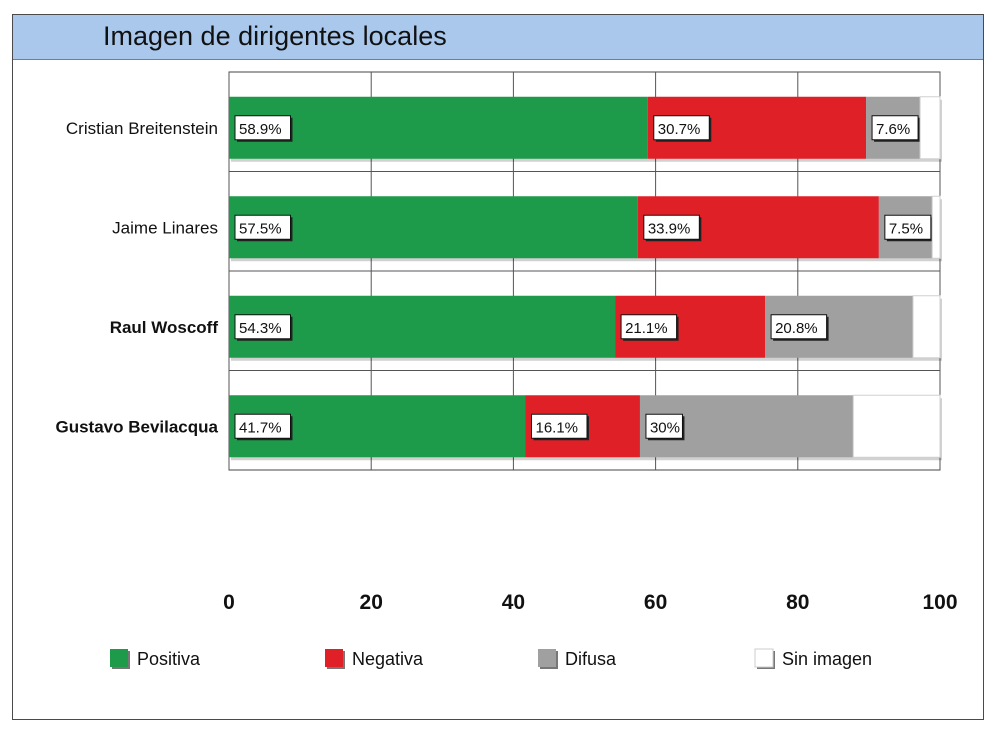  I want to click on data-label: 57.5%, so click(260, 228).